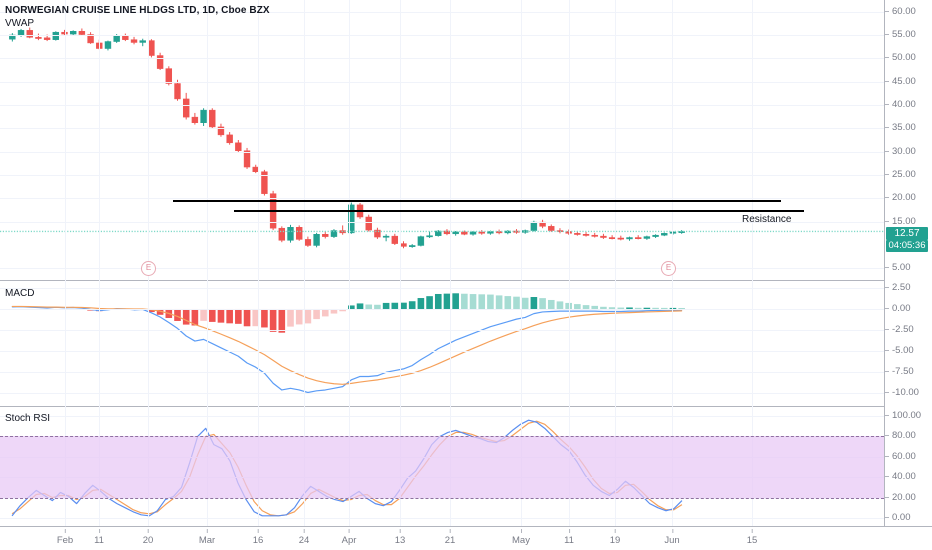 The image size is (932, 550). What do you see at coordinates (442, 467) in the screenshot?
I see `stochrsi-overbought-oversold-band` at bounding box center [442, 467].